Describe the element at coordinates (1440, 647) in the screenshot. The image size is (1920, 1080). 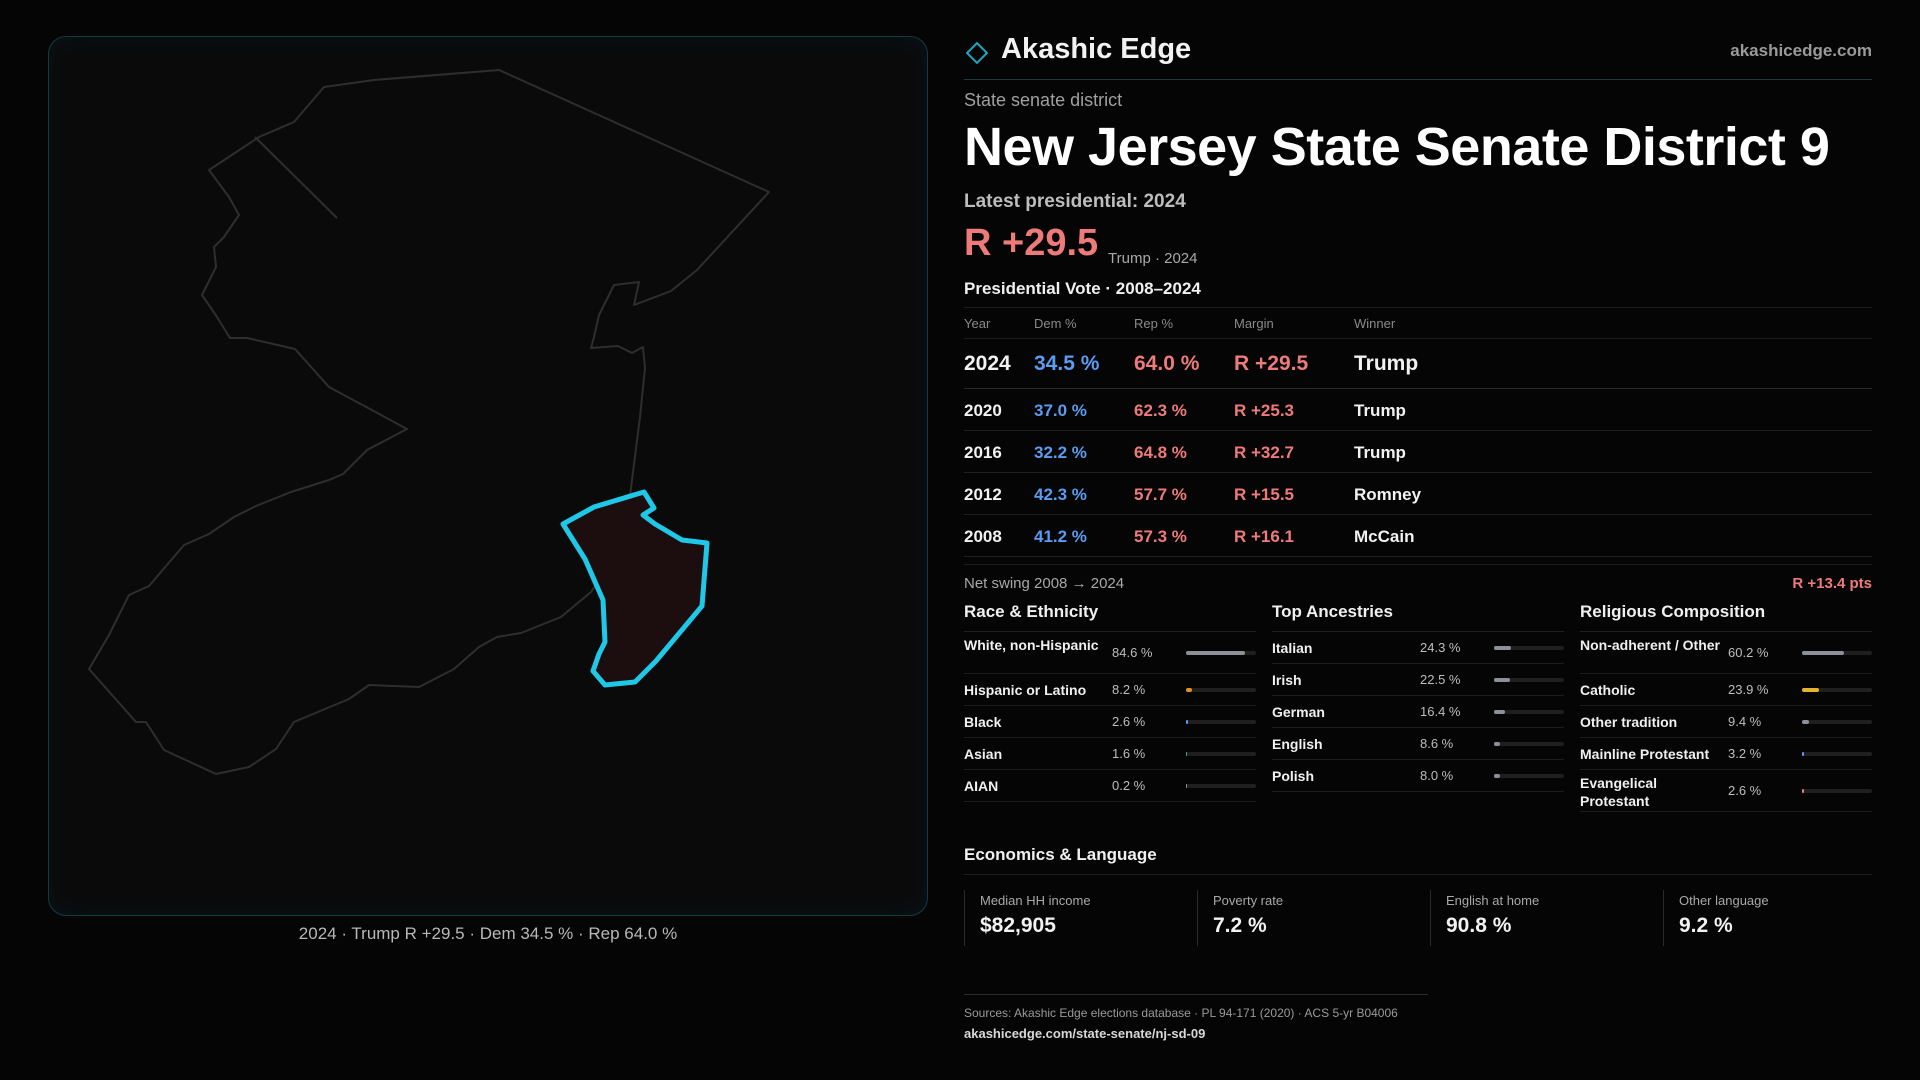
I see `ancestry-value: 24.3 %` at that location.